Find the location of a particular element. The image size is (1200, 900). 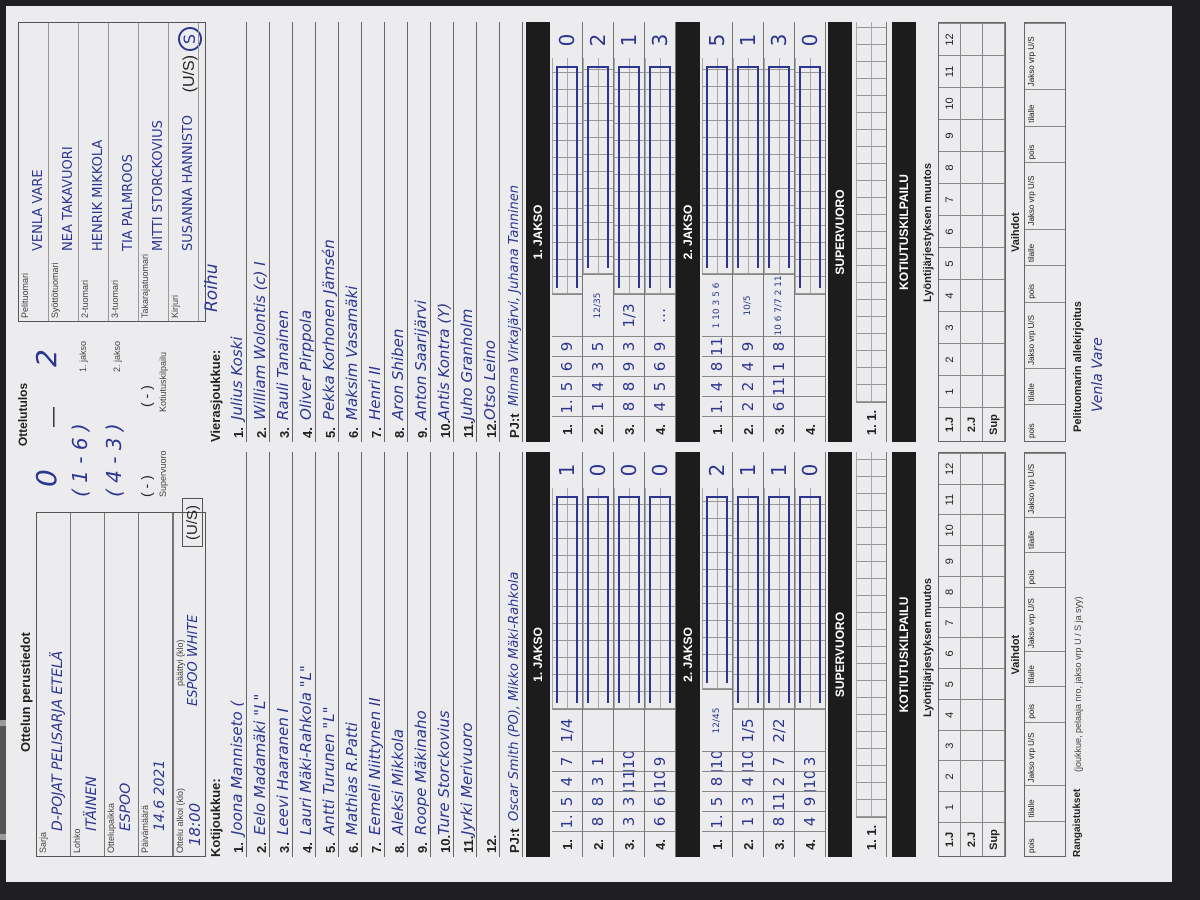

lineup-cell: 2 is located at coordinates (950, 776).